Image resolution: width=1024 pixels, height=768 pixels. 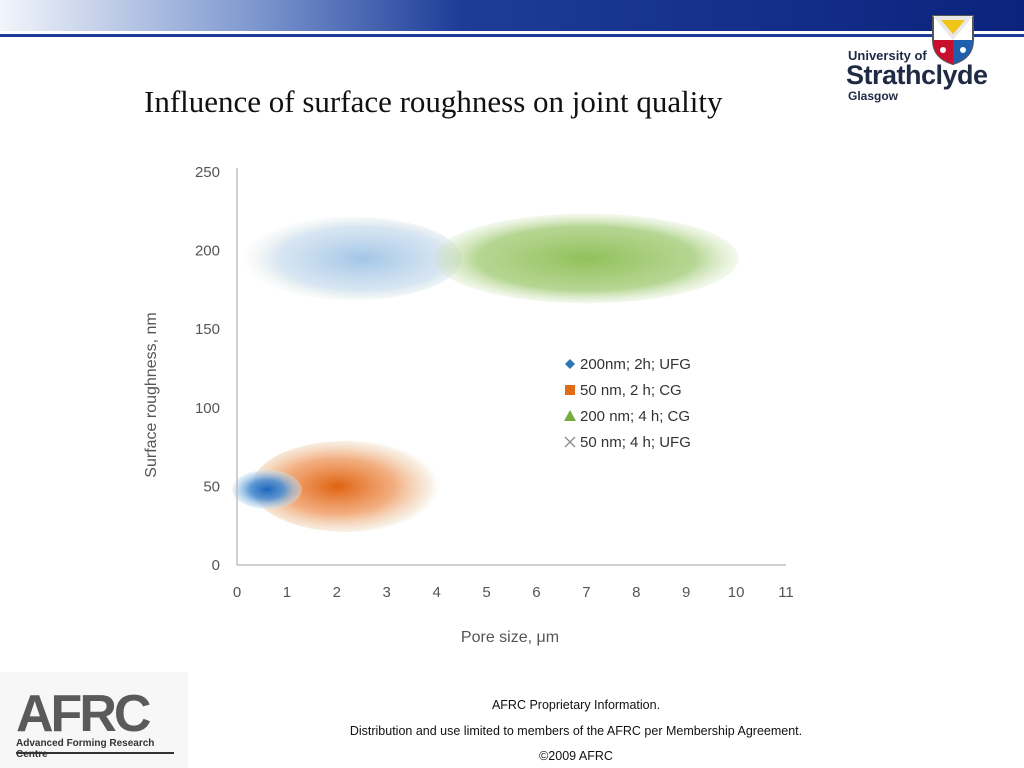 I want to click on x-tick-label: 10, so click(x=736, y=592).